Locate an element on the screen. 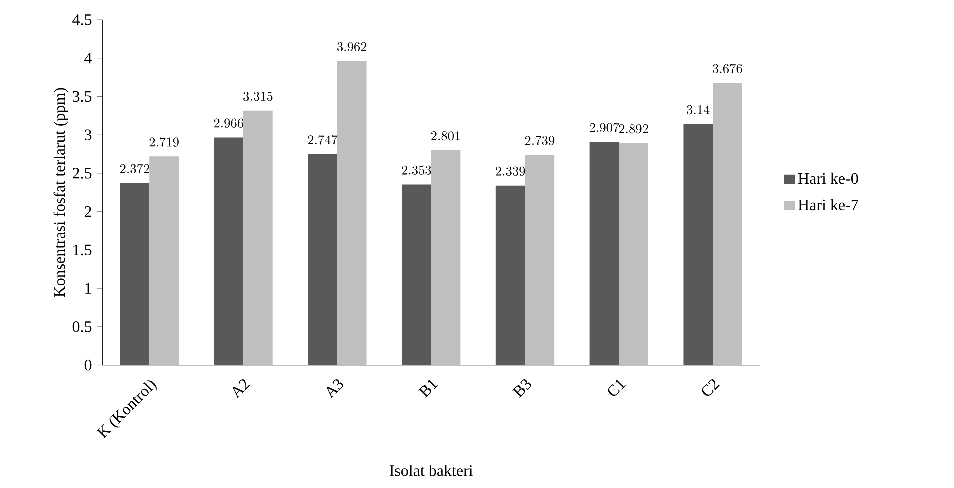  x-tick-label: B1 is located at coordinates (428, 389).